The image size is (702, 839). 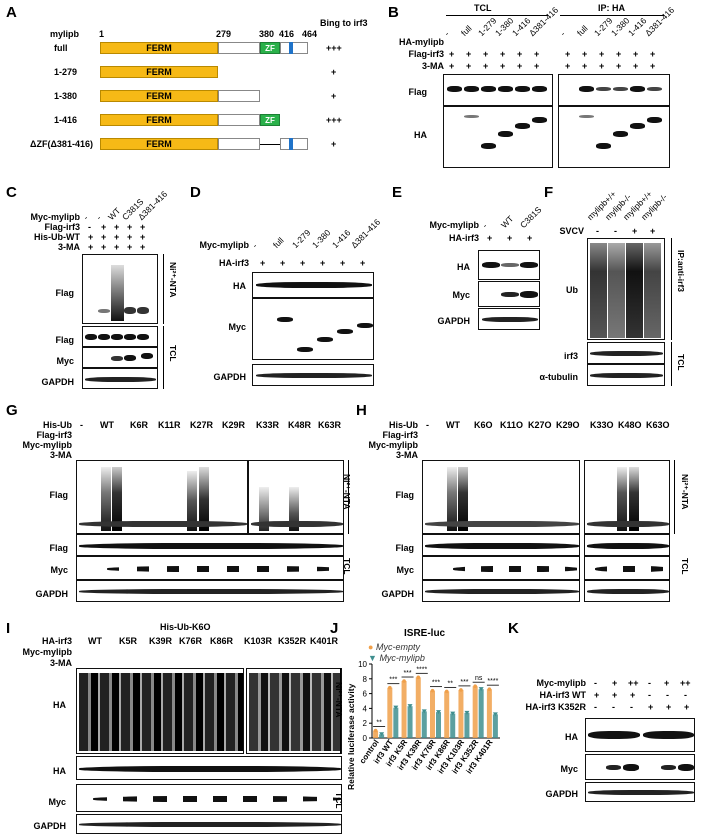 What do you see at coordinates (611, 8) in the screenshot?
I see `group-label-ip: IP: HA` at bounding box center [611, 8].